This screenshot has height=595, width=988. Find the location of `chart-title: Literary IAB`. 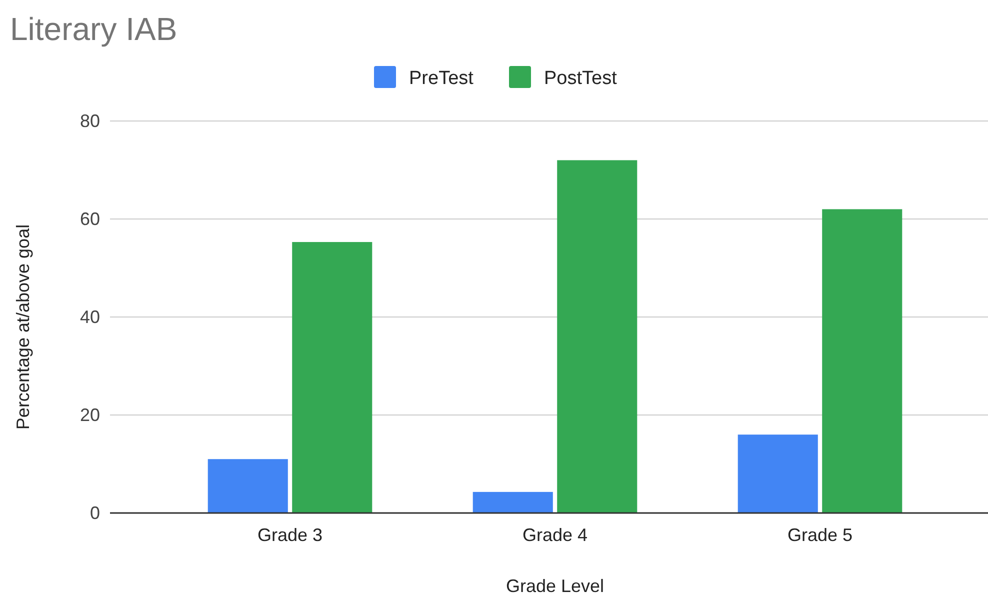

chart-title: Literary IAB is located at coordinates (94, 29).